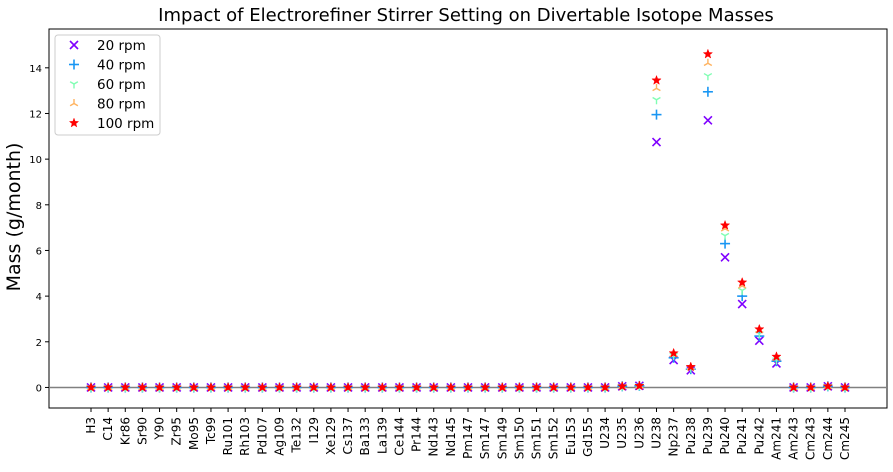  Describe the element at coordinates (519, 438) in the screenshot. I see `x-tick-label: Sm150` at that location.